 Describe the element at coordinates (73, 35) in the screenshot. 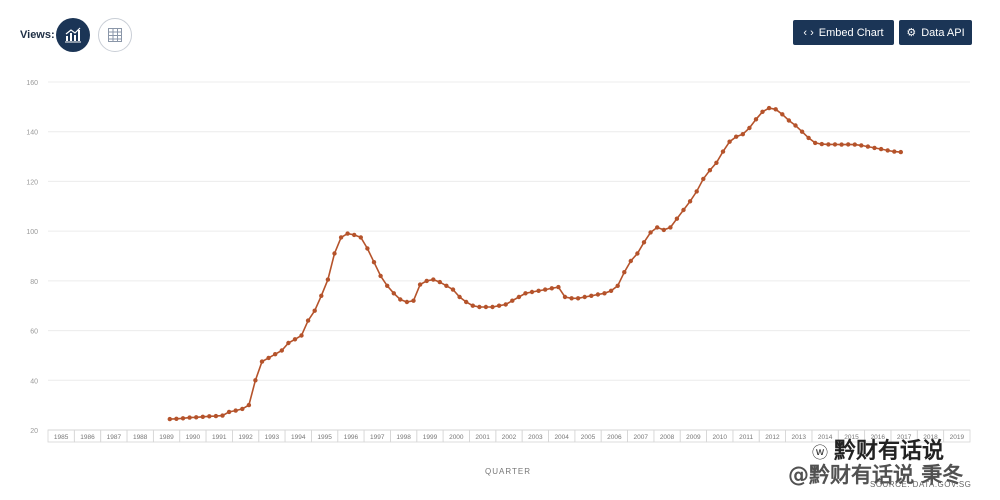

I see `chart-view-button` at that location.